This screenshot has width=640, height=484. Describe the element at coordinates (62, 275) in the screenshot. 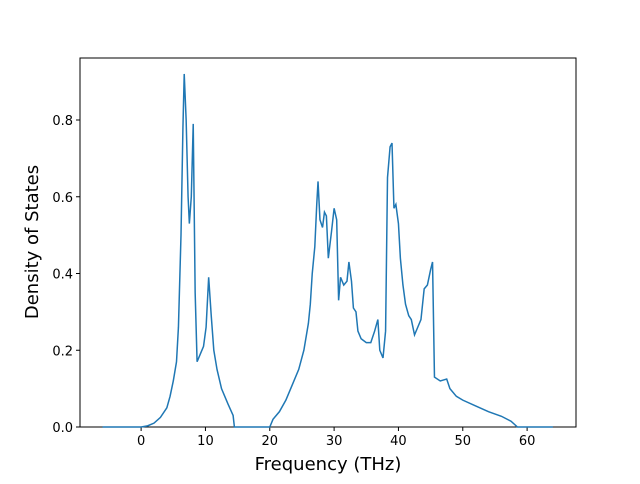

I see `y-tick-label: 0.4` at that location.